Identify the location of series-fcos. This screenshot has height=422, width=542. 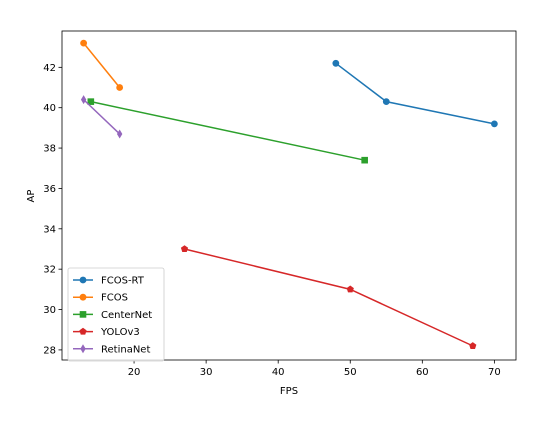
(102, 65).